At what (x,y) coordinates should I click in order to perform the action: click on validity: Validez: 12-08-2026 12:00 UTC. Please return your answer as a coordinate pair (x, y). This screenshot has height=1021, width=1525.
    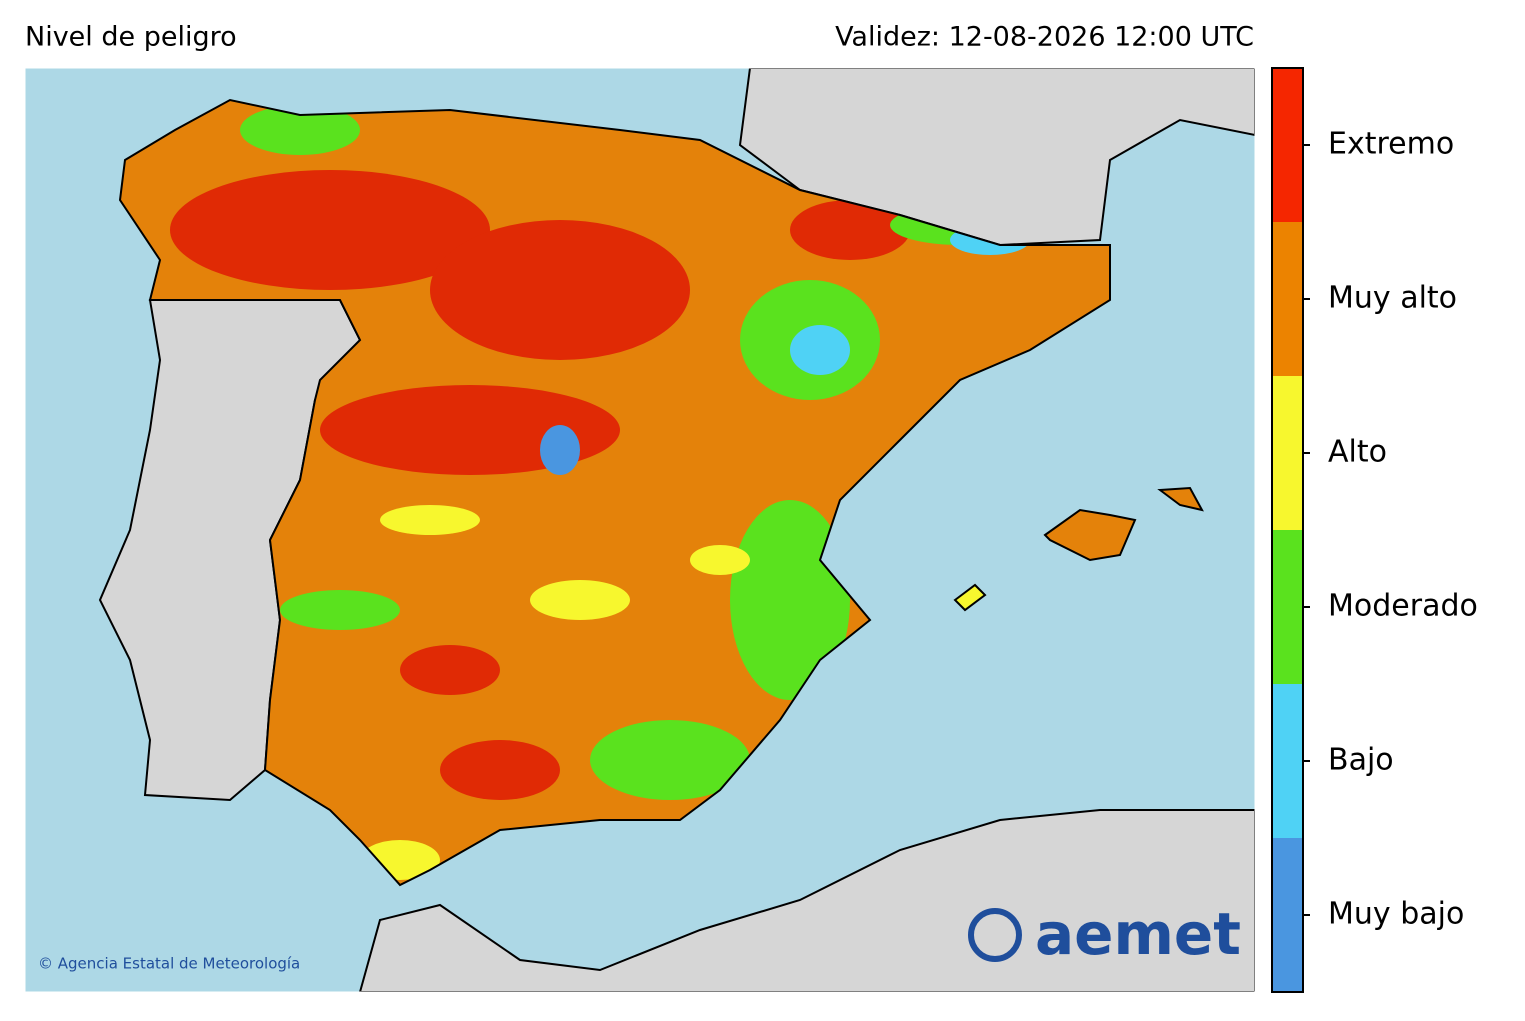
    Looking at the image, I should click on (1044, 37).